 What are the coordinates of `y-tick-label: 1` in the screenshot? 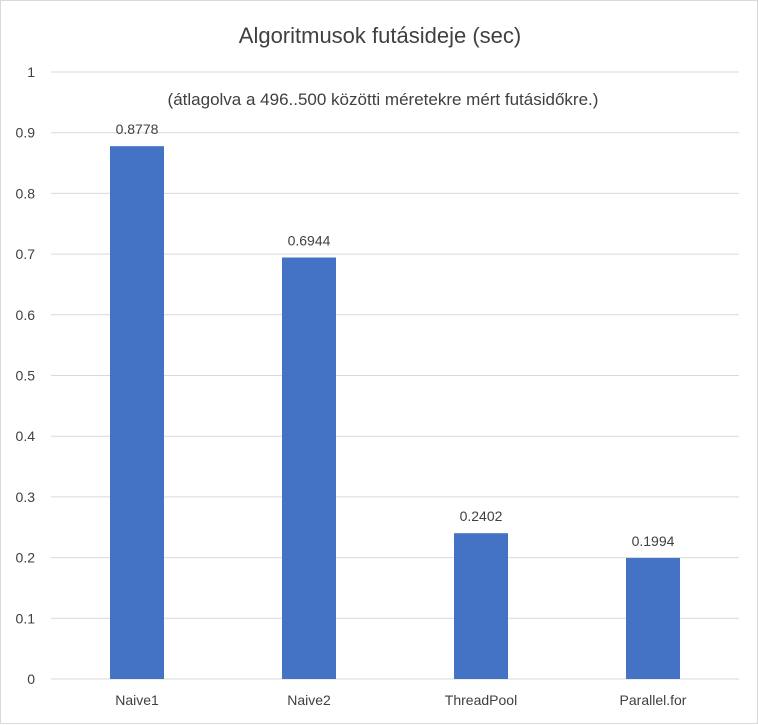 It's located at (31, 72).